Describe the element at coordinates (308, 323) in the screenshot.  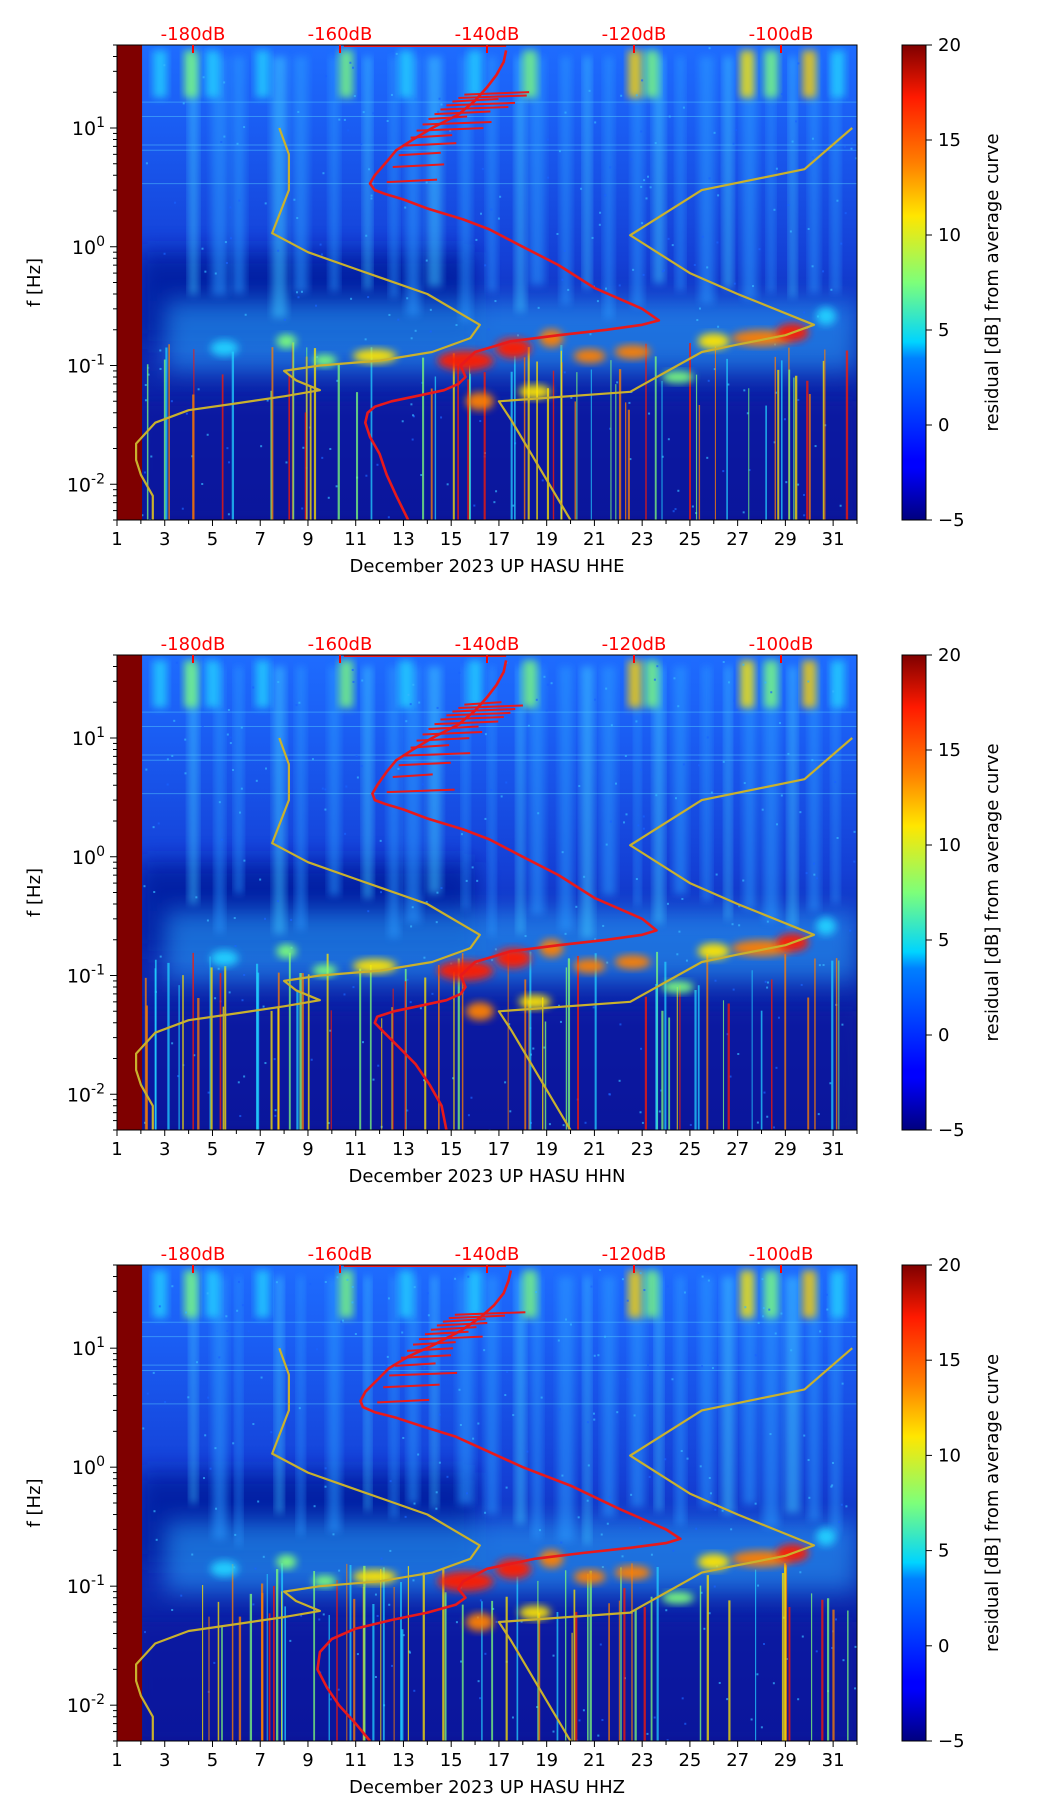
I see `noise-model-curve` at that location.